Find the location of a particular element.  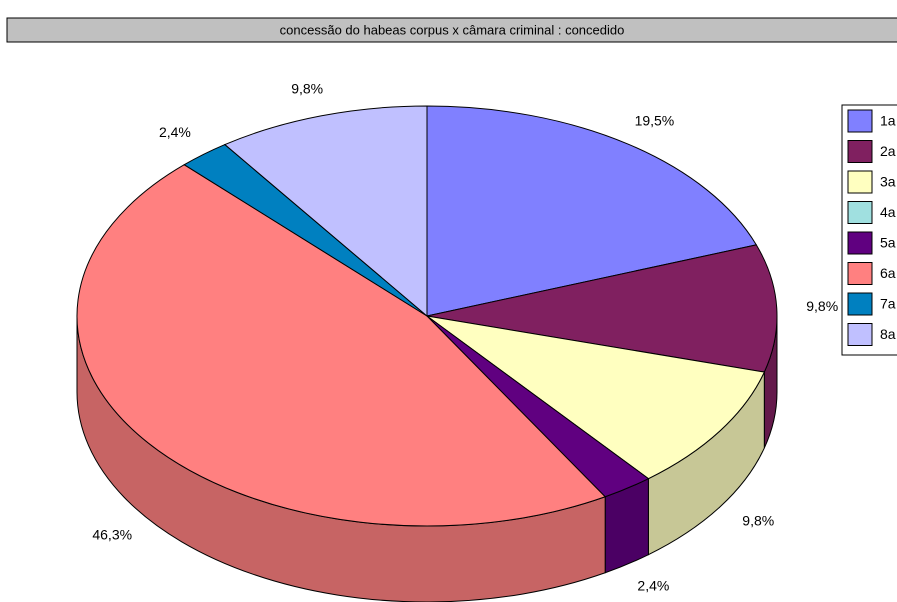

legend-label: 4a is located at coordinates (888, 212).